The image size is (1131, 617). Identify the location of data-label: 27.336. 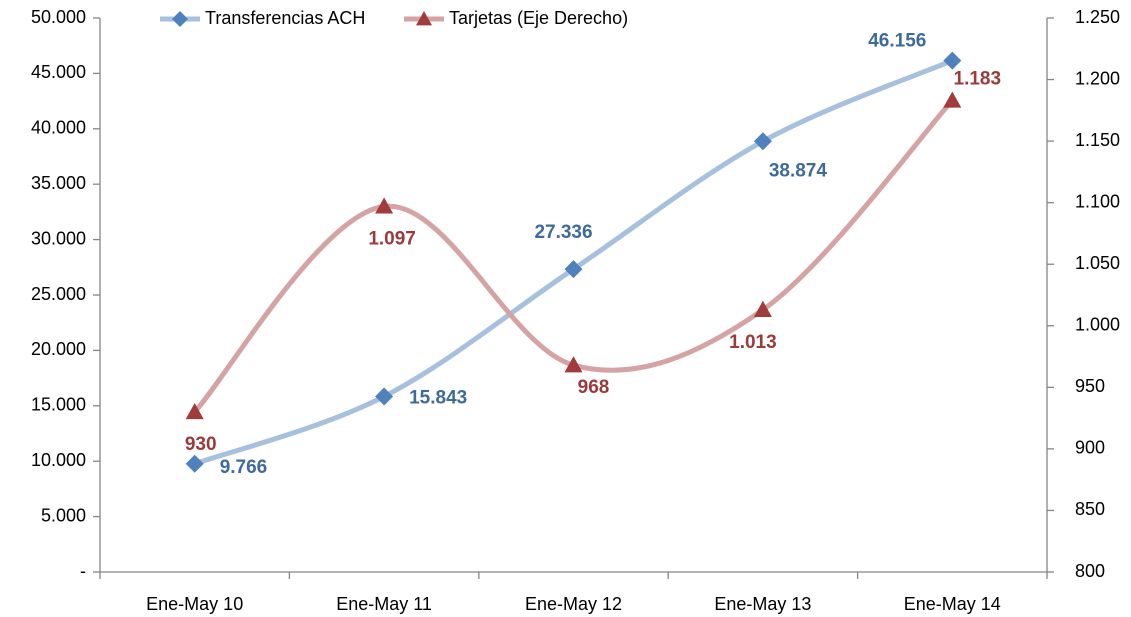
(563, 232).